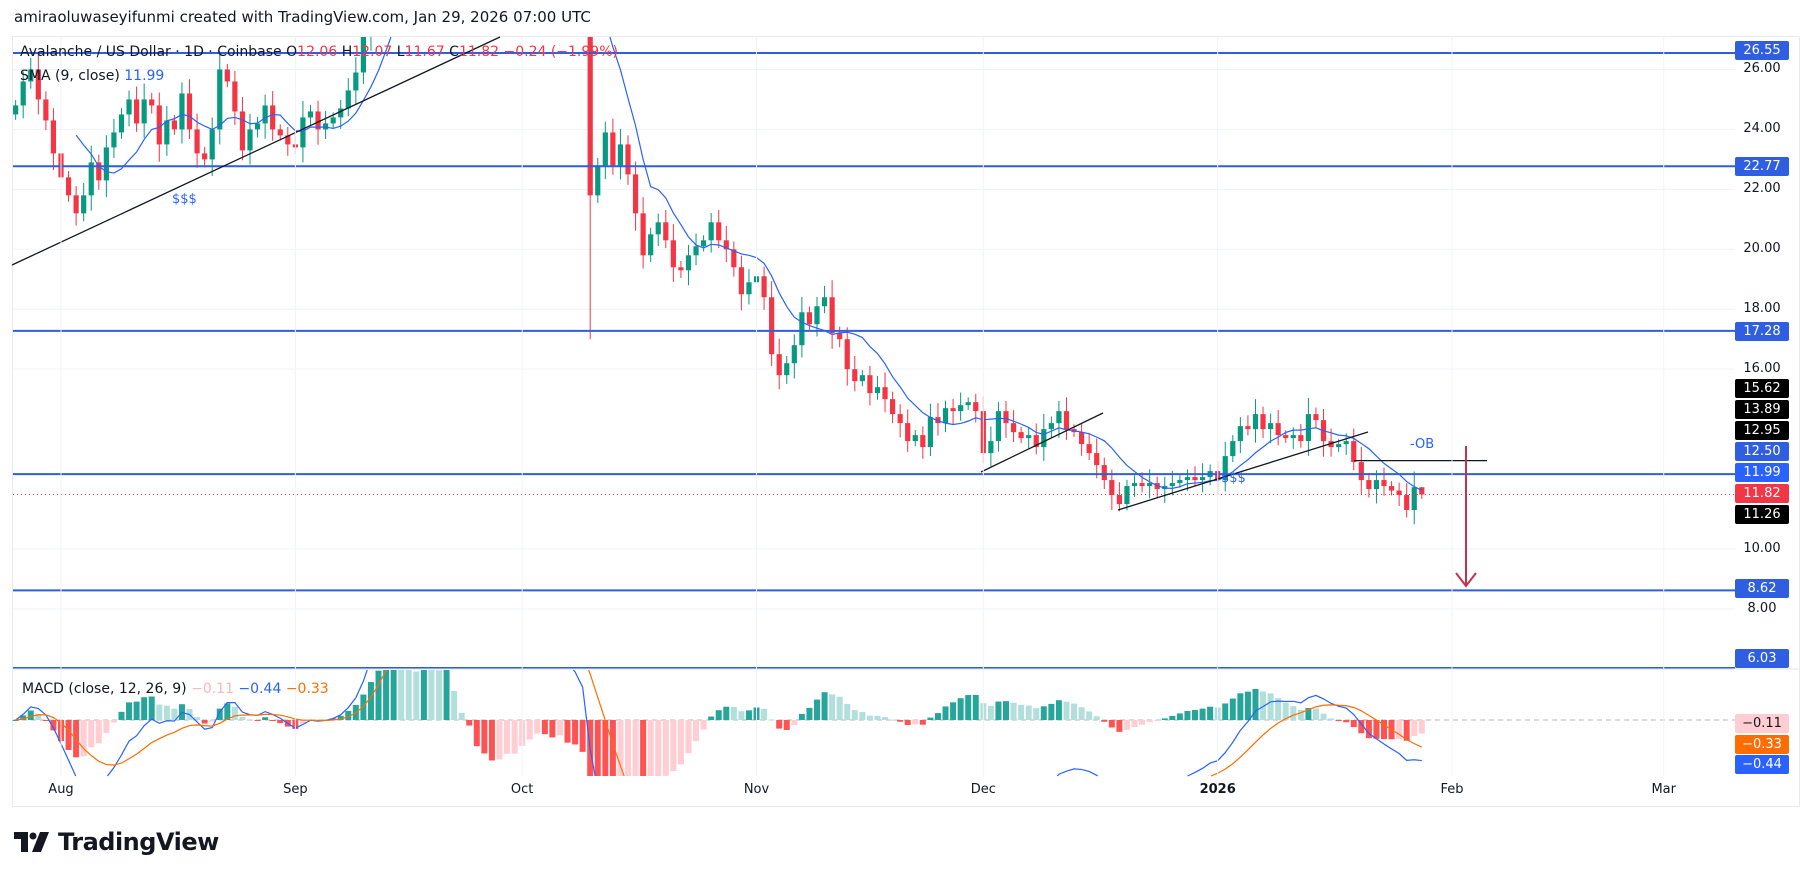  I want to click on price-tick-label: 26.00, so click(1762, 69).